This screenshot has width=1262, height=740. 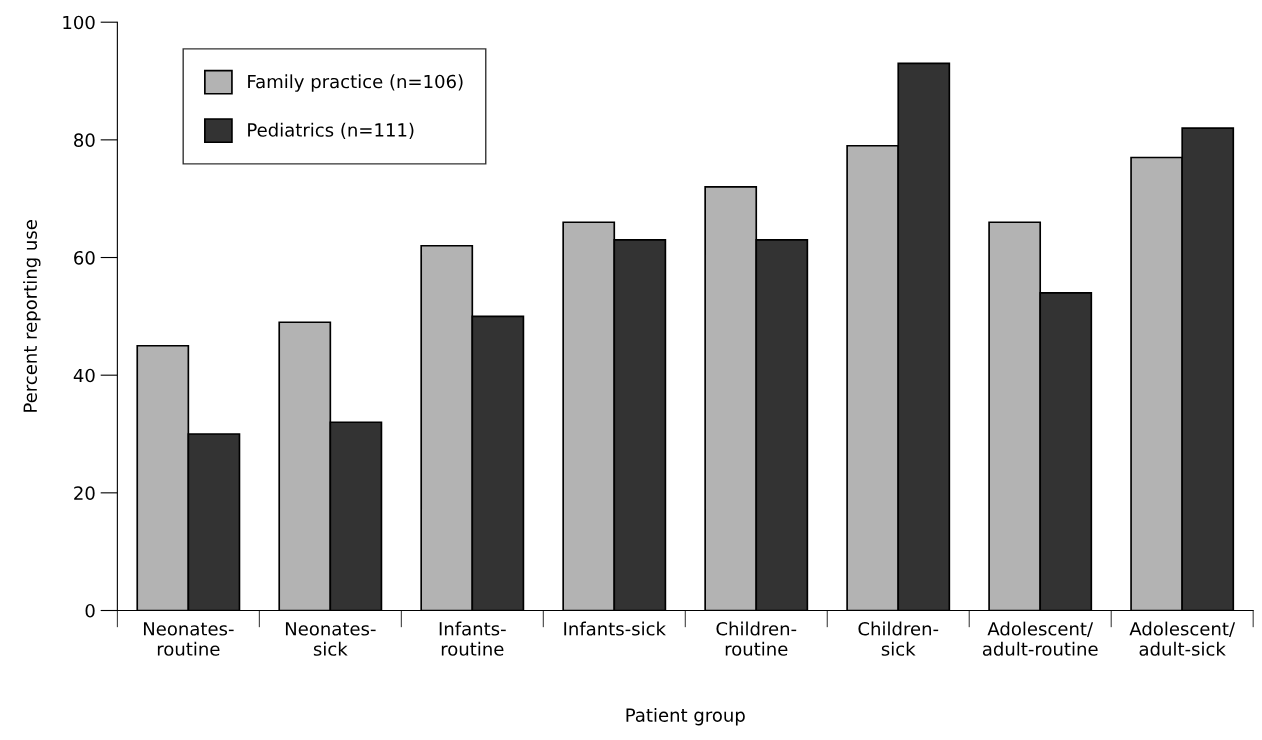 I want to click on x-tick-label: Neonates- sick, so click(x=330, y=639).